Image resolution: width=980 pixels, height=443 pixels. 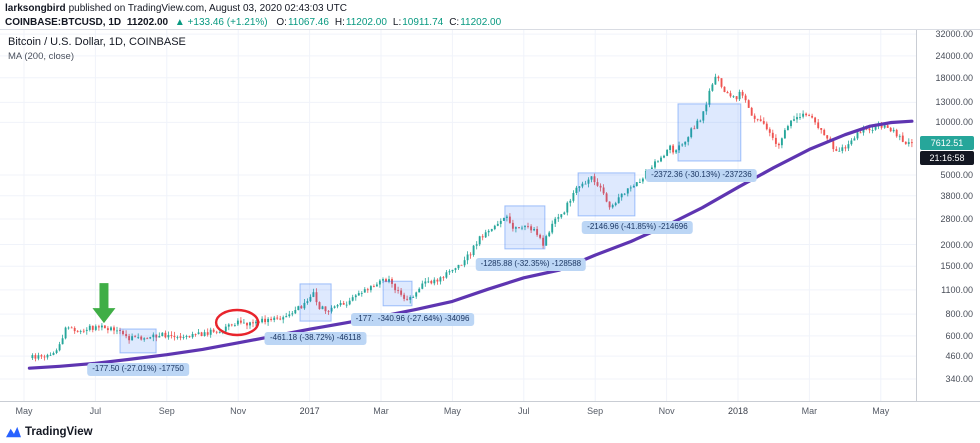 What do you see at coordinates (956, 266) in the screenshot?
I see `price-tick: 1500.00` at bounding box center [956, 266].